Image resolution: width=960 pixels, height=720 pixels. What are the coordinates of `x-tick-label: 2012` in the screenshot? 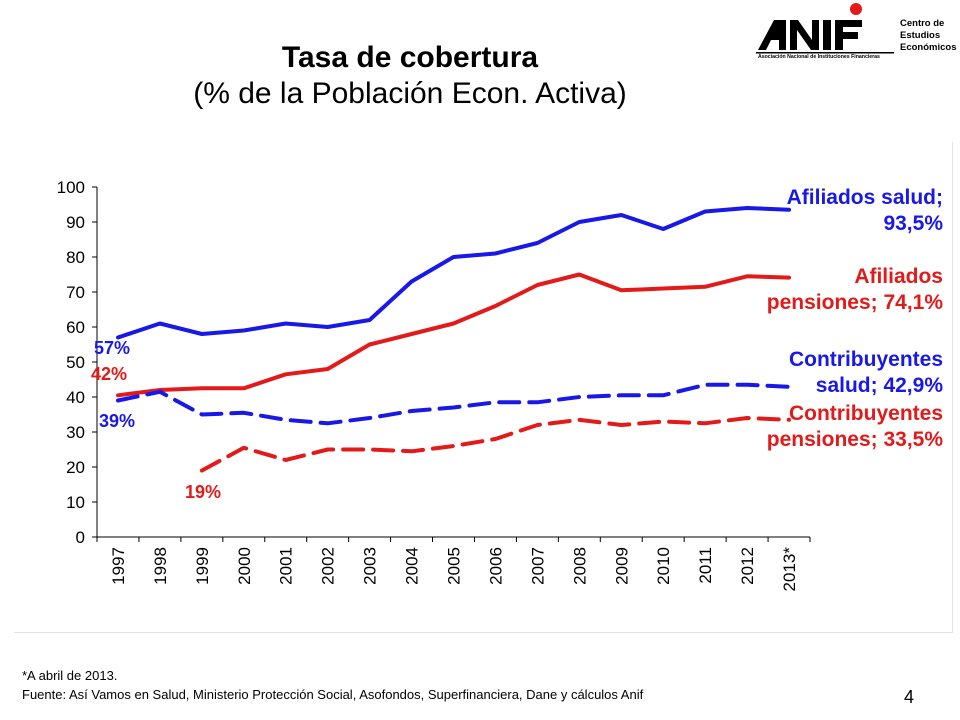 It's located at (747, 566).